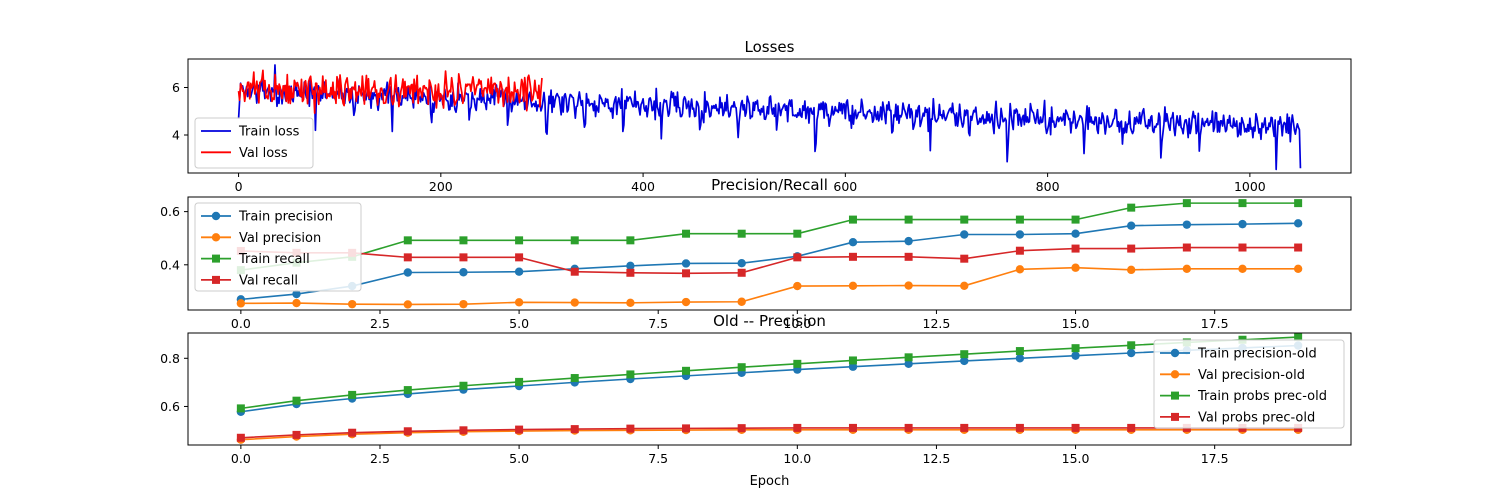 The height and width of the screenshot is (500, 1500). I want to click on x-tick-label: 7.5, so click(658, 323).